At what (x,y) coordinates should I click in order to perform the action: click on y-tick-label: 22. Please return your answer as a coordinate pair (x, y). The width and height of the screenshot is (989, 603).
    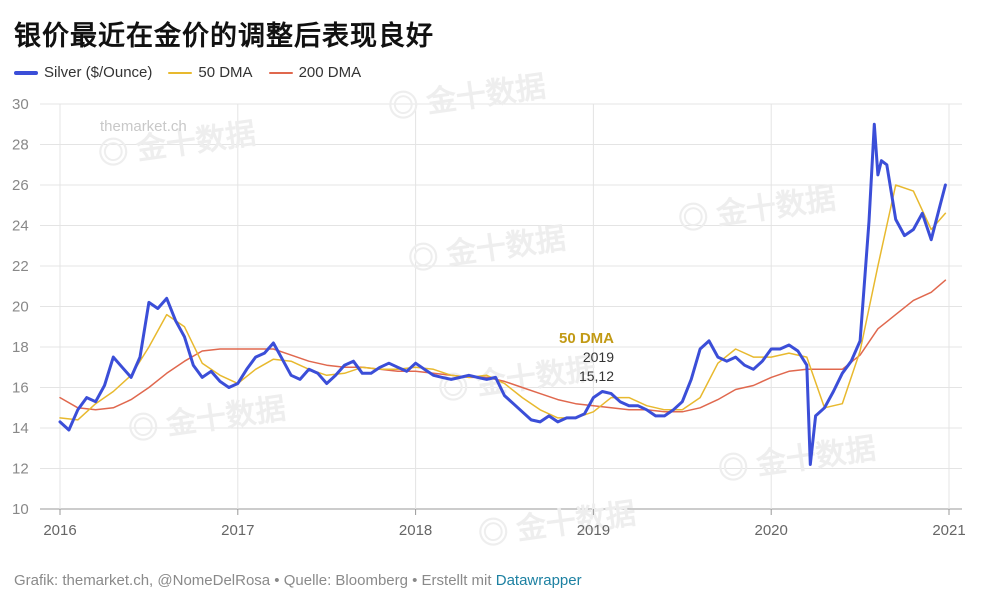
    Looking at the image, I should click on (20, 266).